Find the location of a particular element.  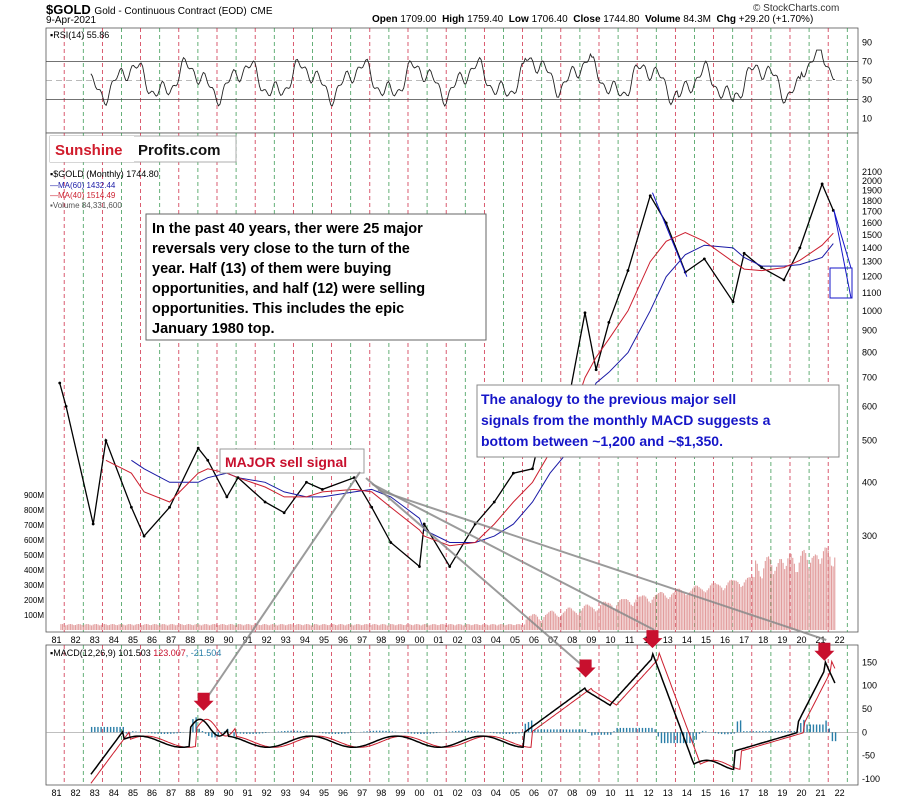

sell-arrow-icon is located at coordinates (824, 651).